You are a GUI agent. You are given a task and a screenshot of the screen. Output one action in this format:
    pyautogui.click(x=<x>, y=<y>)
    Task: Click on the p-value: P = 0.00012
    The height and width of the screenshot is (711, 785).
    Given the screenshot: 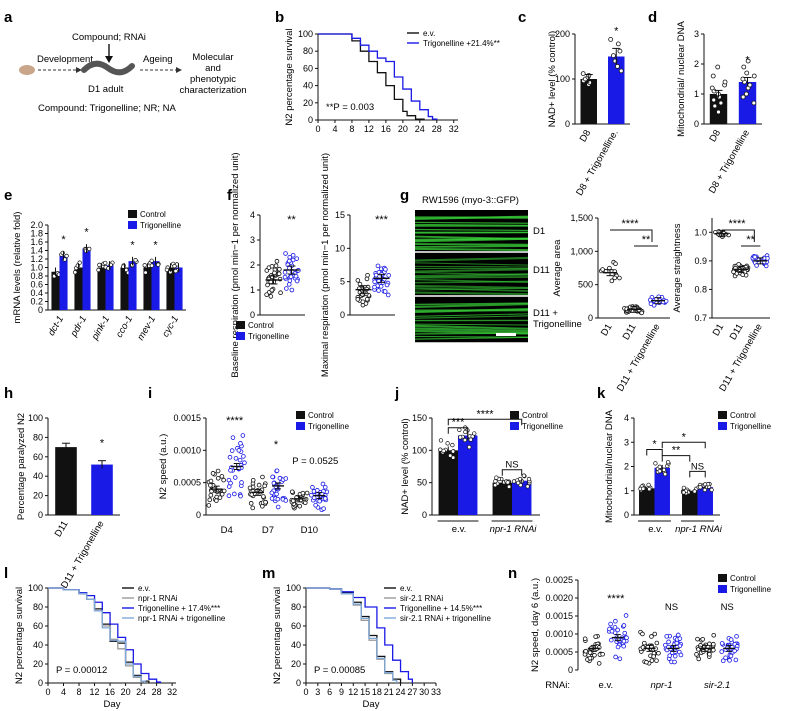 What is the action you would take?
    pyautogui.click(x=81, y=670)
    